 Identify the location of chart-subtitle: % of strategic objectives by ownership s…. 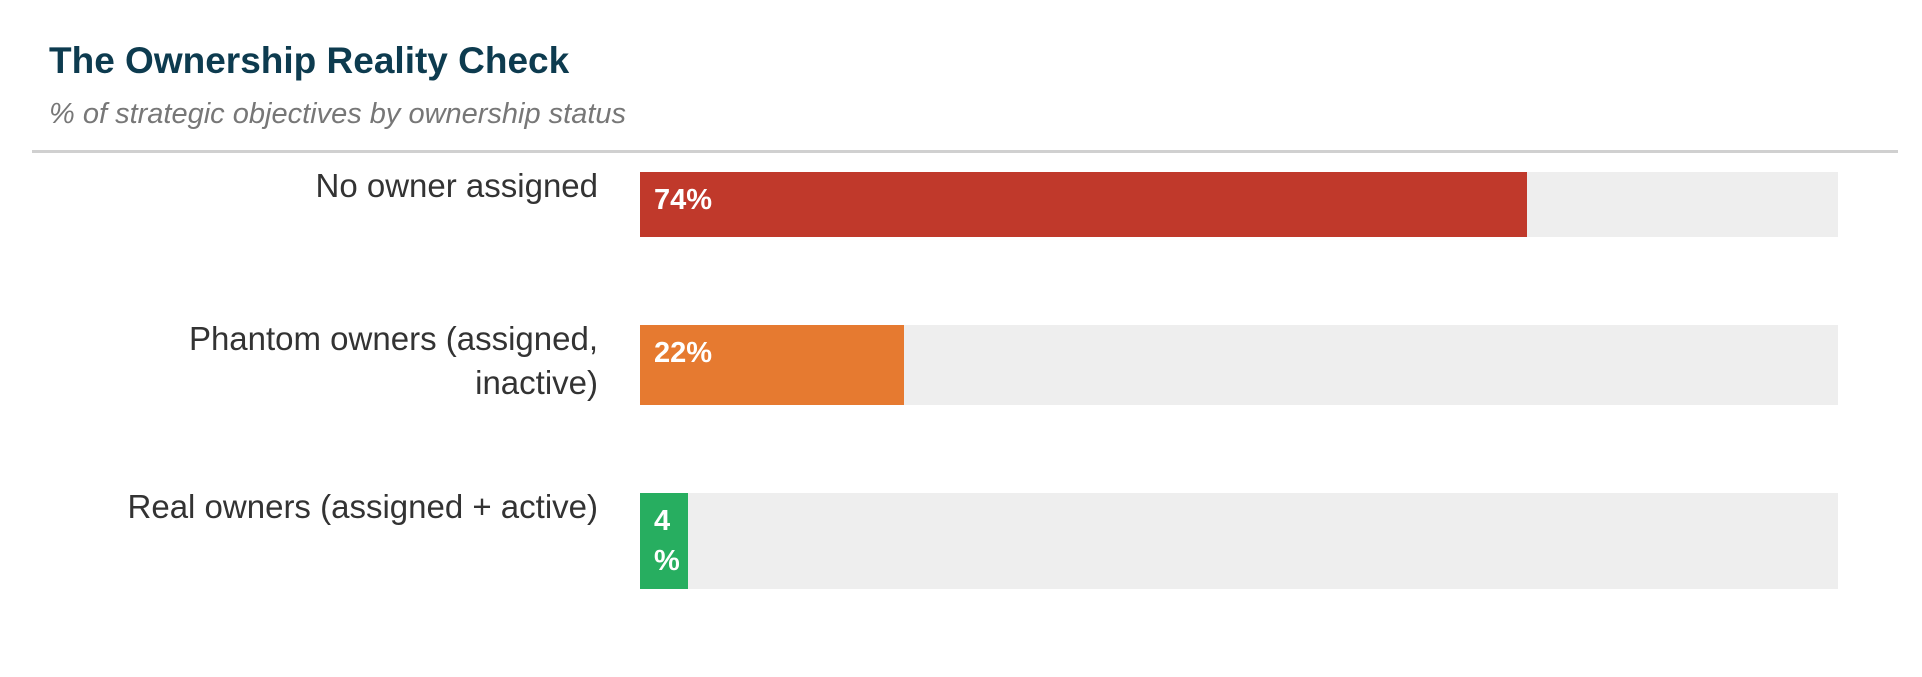
(338, 114).